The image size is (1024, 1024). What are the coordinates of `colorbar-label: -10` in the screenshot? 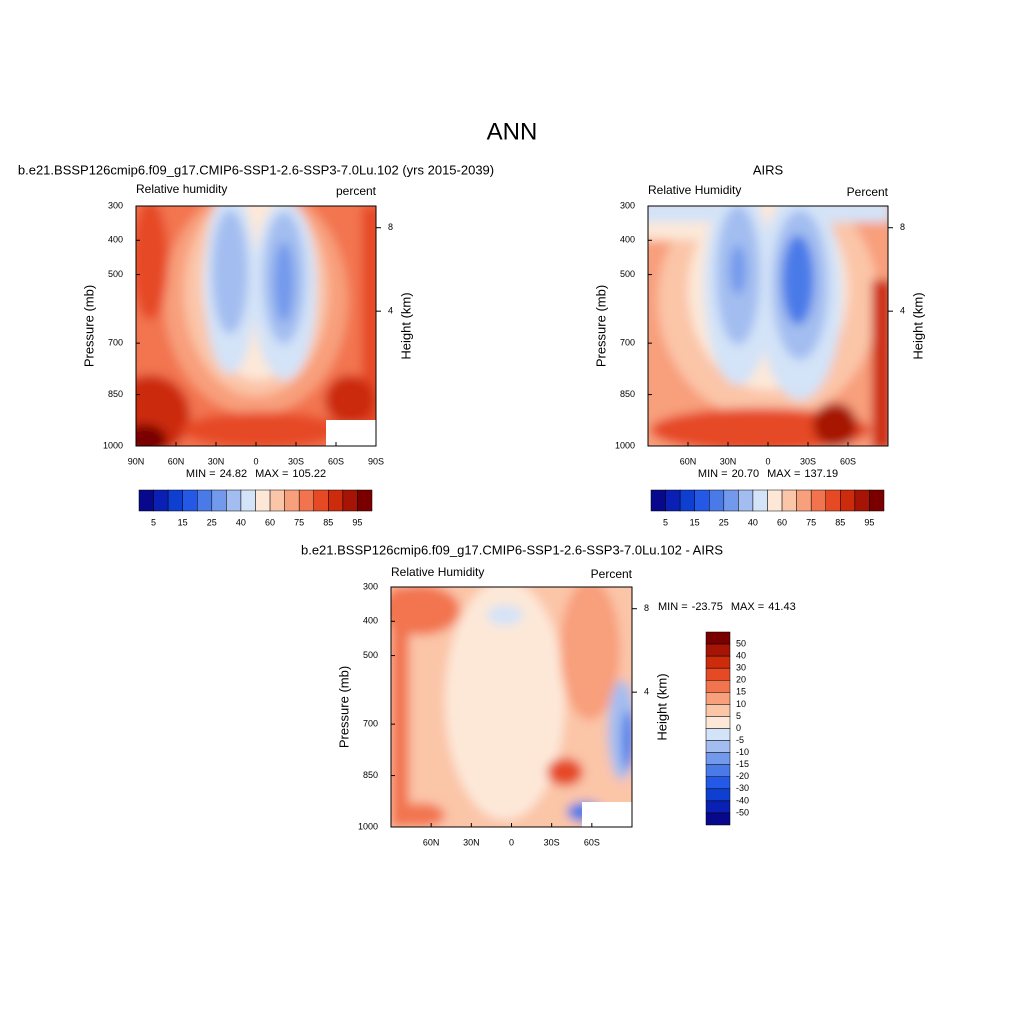 It's located at (742, 752).